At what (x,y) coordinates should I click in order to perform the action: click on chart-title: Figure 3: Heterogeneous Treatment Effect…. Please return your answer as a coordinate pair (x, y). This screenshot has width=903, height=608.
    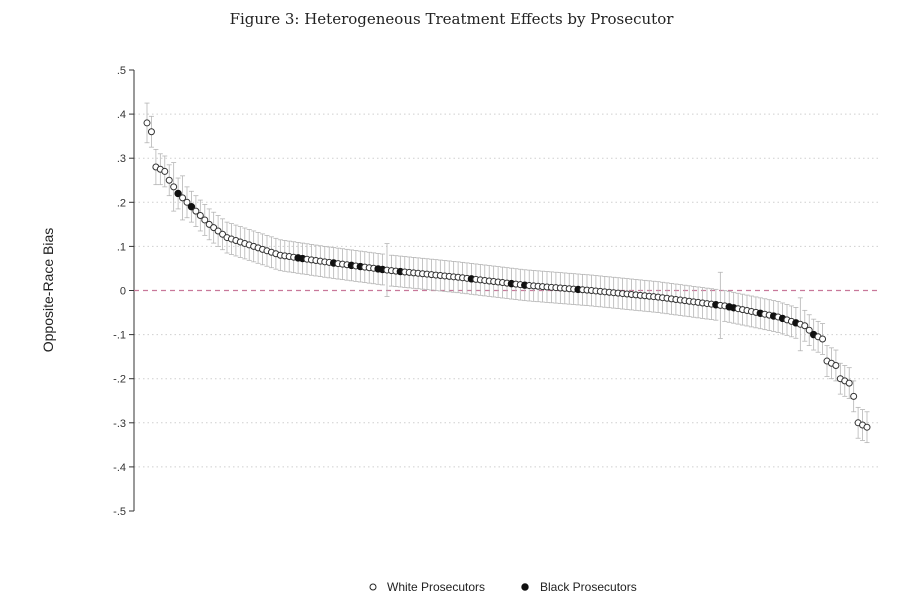
    Looking at the image, I should click on (451, 19).